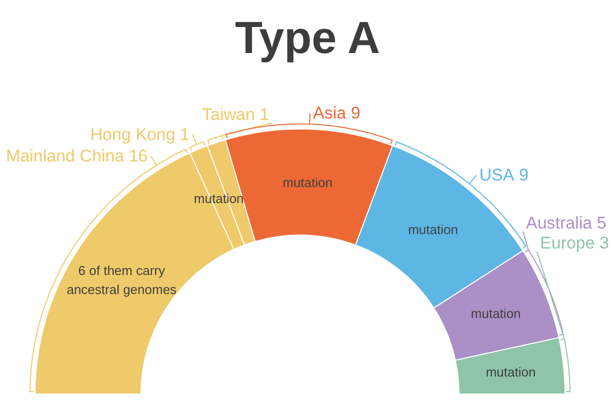 The image size is (615, 410). Describe the element at coordinates (138, 156) in the screenshot. I see `data-label: 16` at that location.